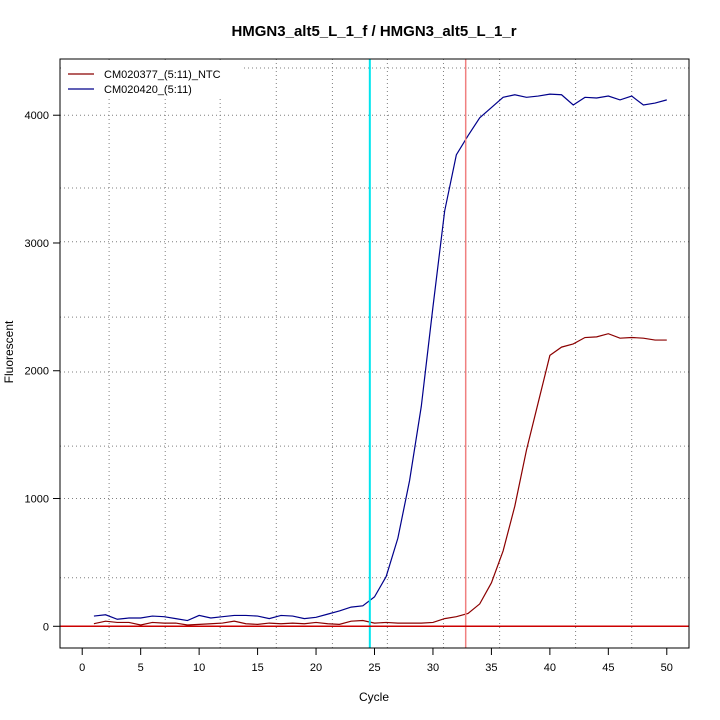 This screenshot has width=720, height=720. Describe the element at coordinates (376, 661) in the screenshot. I see `x-axis: 0 5 10 15 20 25 30 35 40 45 50` at that location.